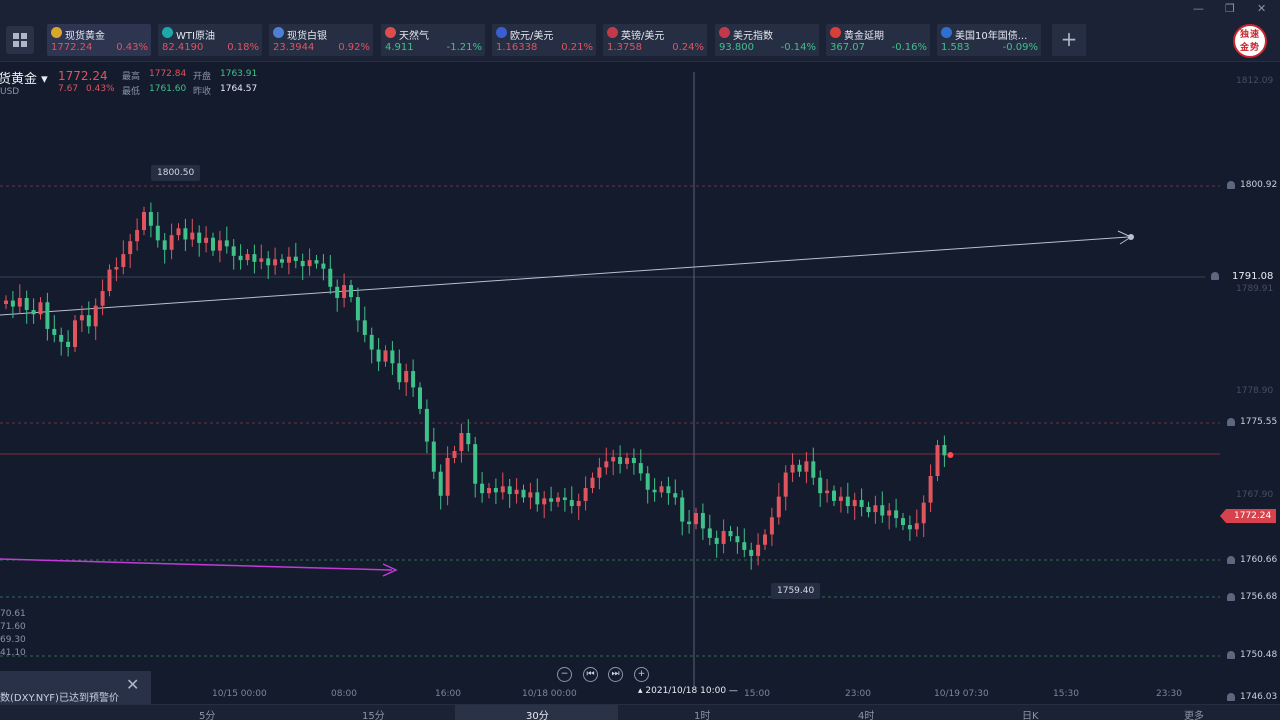  Describe the element at coordinates (1069, 40) in the screenshot. I see `add-ticker-button: +` at that location.